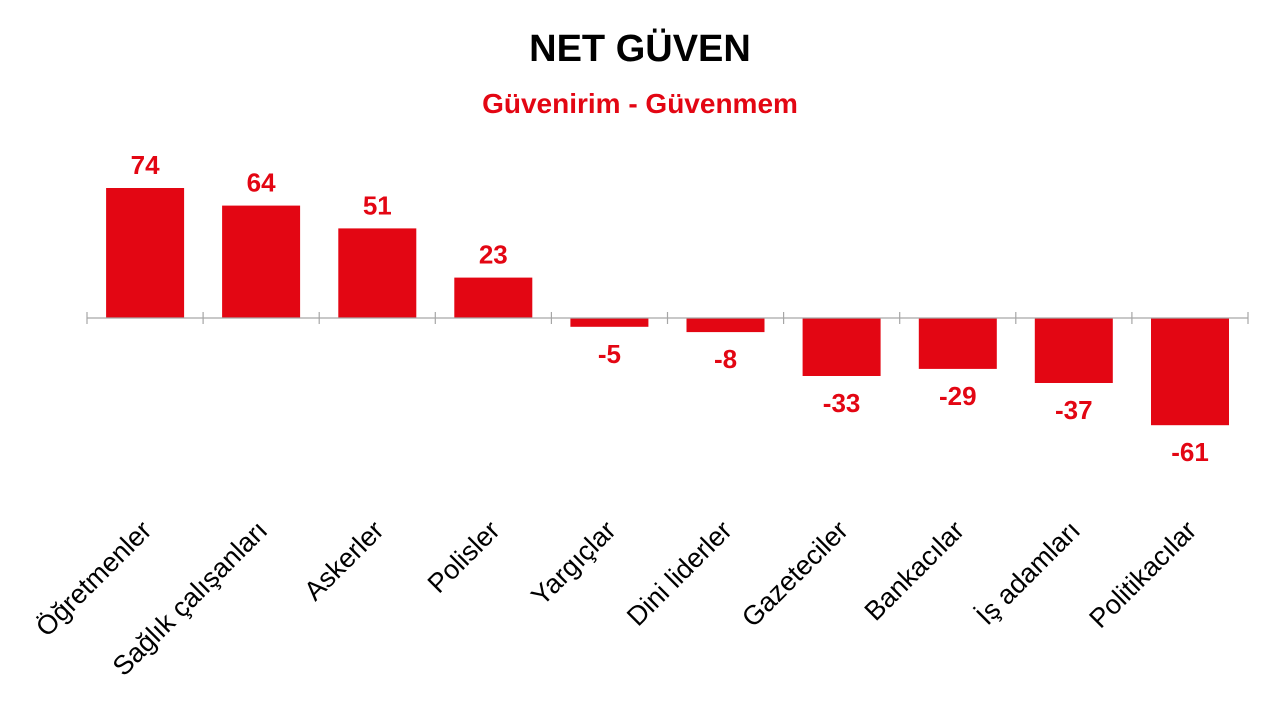 This screenshot has height=720, width=1280. What do you see at coordinates (145, 165) in the screenshot?
I see `data-label-0: 74` at bounding box center [145, 165].